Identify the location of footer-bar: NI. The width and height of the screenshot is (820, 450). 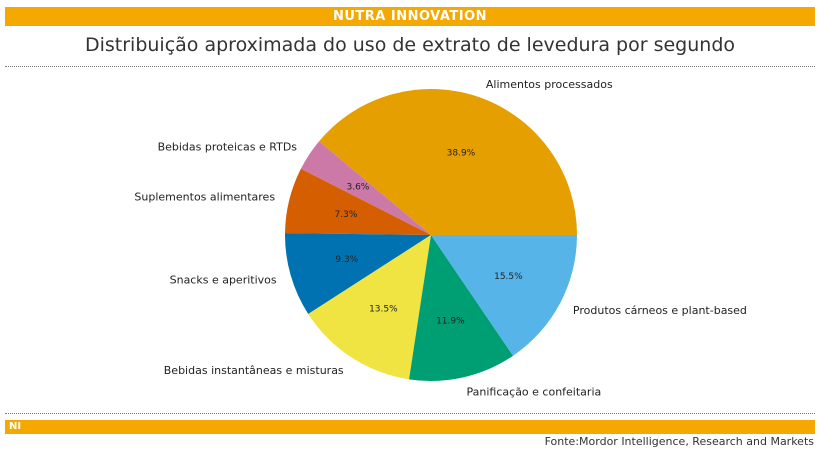
(410, 427).